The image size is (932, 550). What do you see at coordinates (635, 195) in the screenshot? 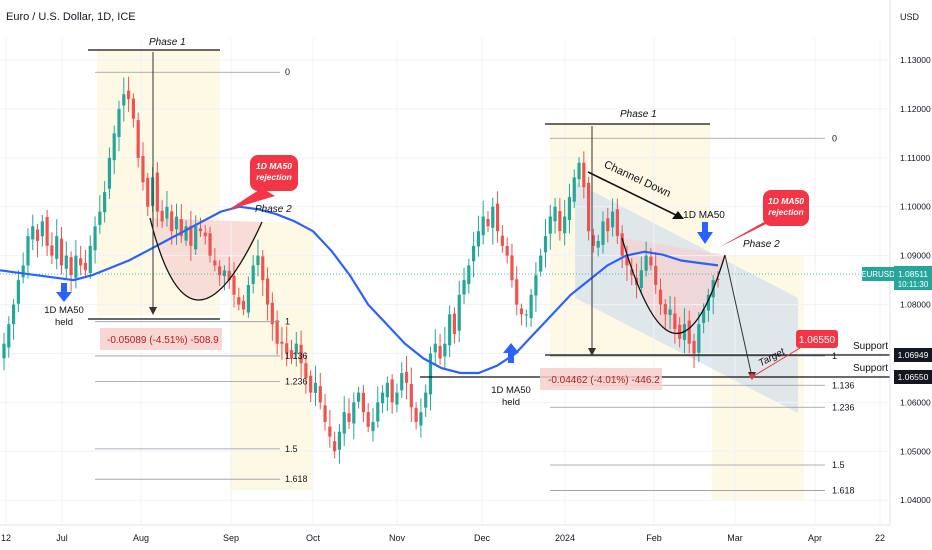
I see `channel-down-arrow` at bounding box center [635, 195].